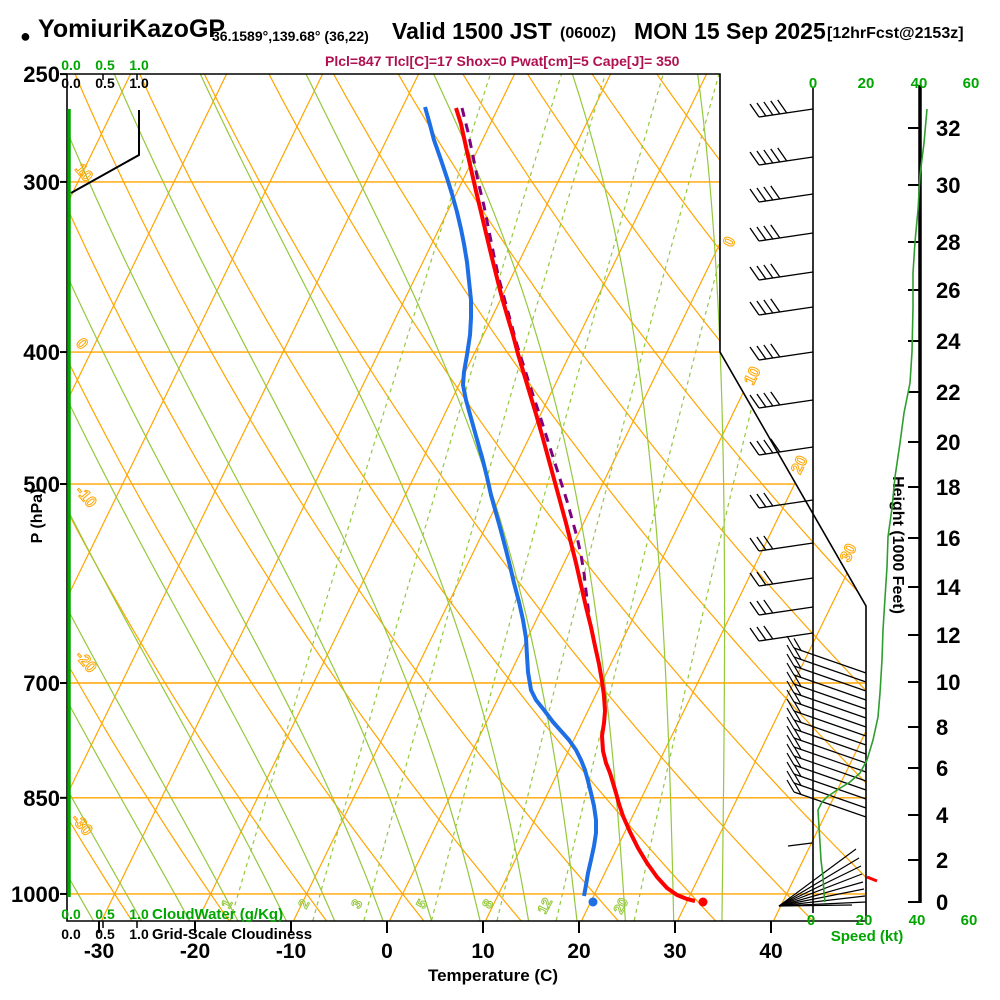  What do you see at coordinates (41, 798) in the screenshot?
I see `svg-text: 850` at bounding box center [41, 798].